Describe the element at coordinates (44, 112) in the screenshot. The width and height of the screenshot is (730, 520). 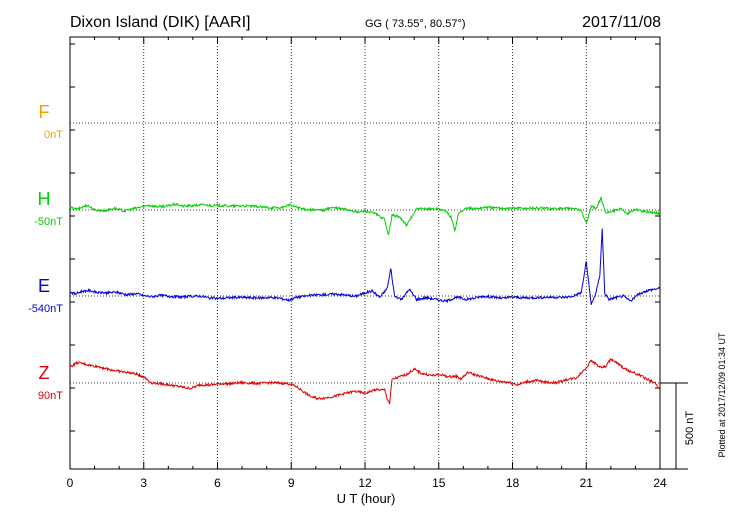
I see `series-name-f: F` at that location.